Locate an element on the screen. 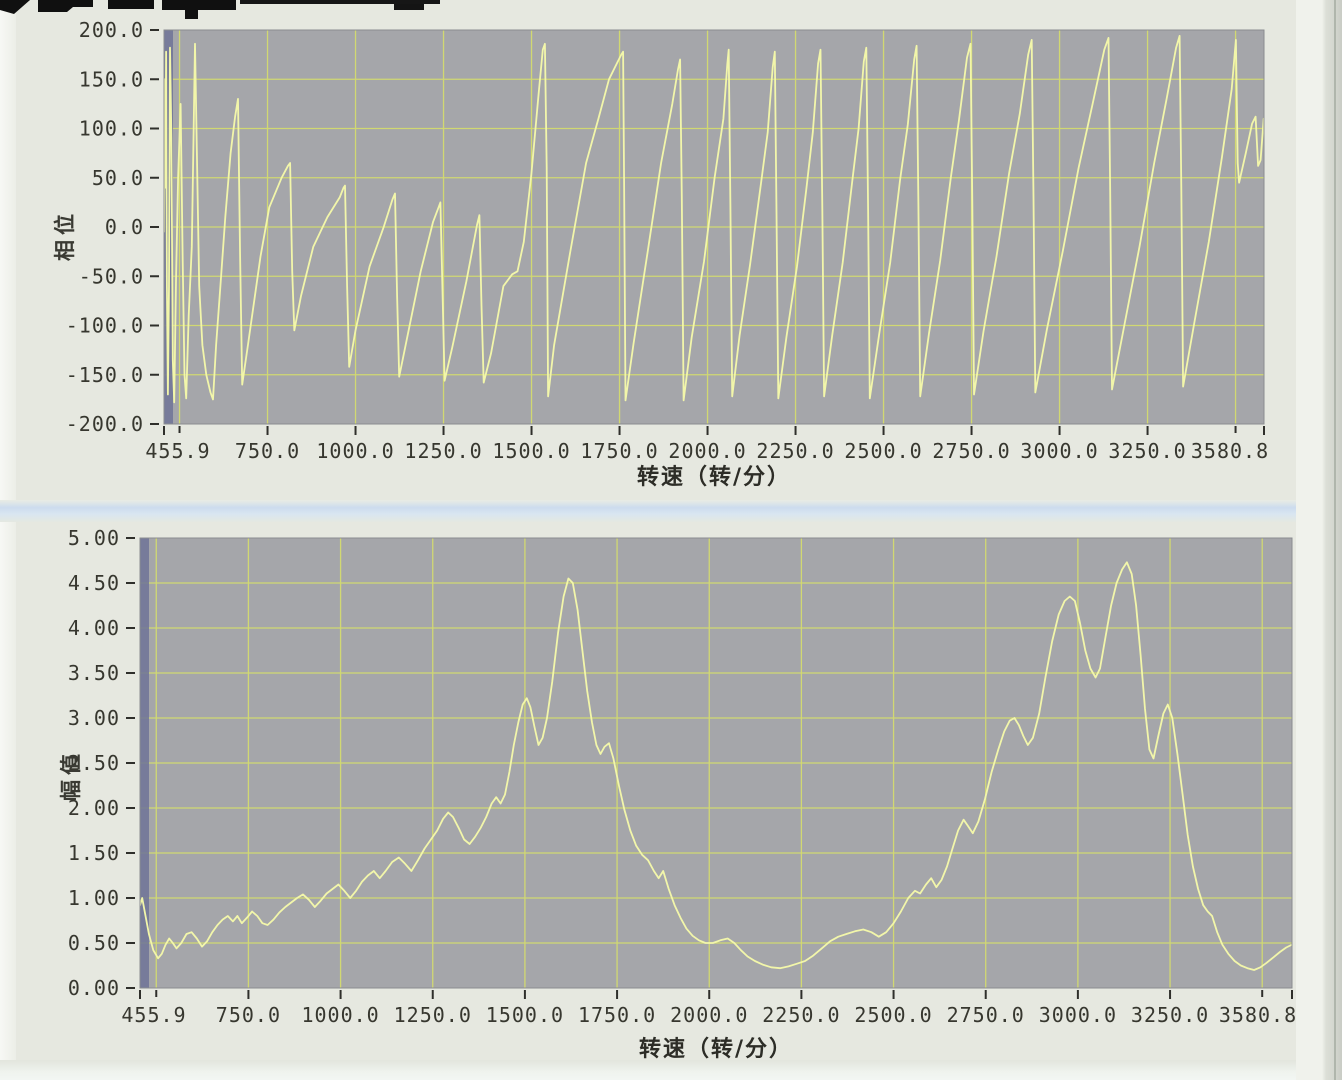 The image size is (1342, 1080). y-tick-label: 2.50 is located at coordinates (94, 763).